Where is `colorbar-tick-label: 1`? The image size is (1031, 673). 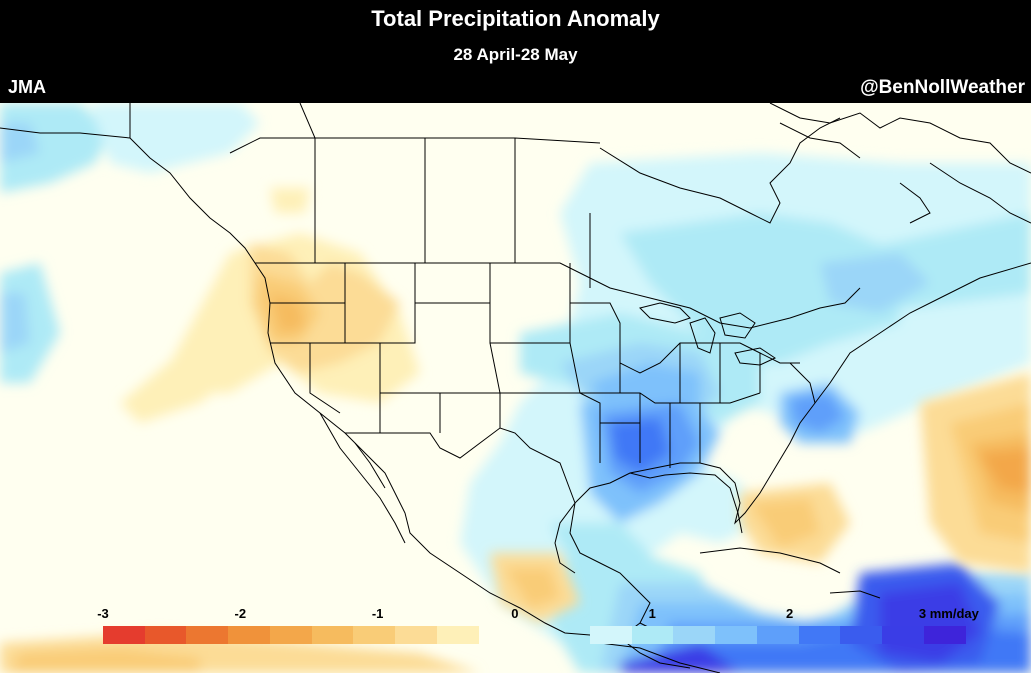 colorbar-tick-label: 1 is located at coordinates (652, 613).